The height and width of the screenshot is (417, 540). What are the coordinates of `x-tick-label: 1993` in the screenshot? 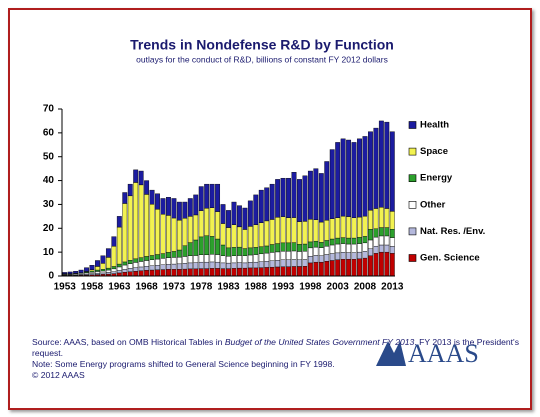 It's located at (283, 287).